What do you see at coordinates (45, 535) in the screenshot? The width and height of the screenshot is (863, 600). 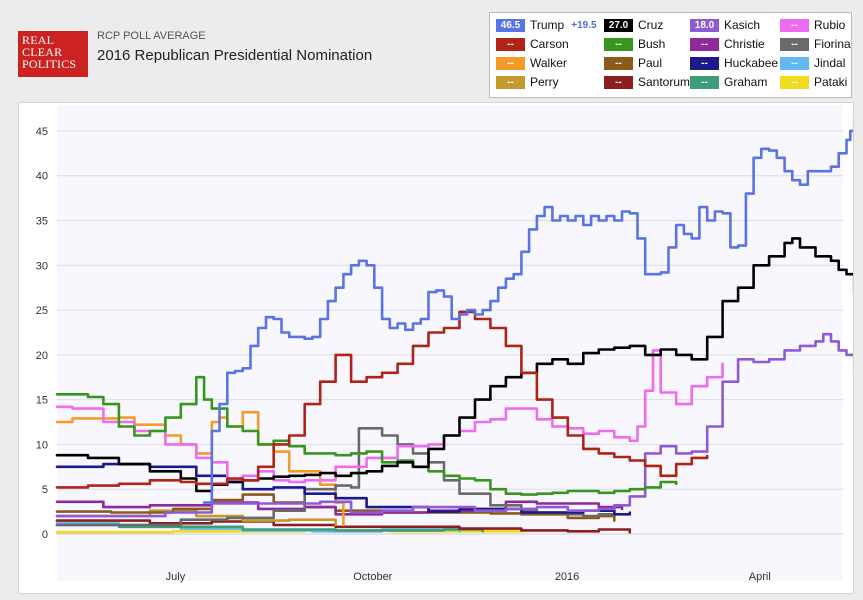 I see `y-tick-label: 0` at bounding box center [45, 535].